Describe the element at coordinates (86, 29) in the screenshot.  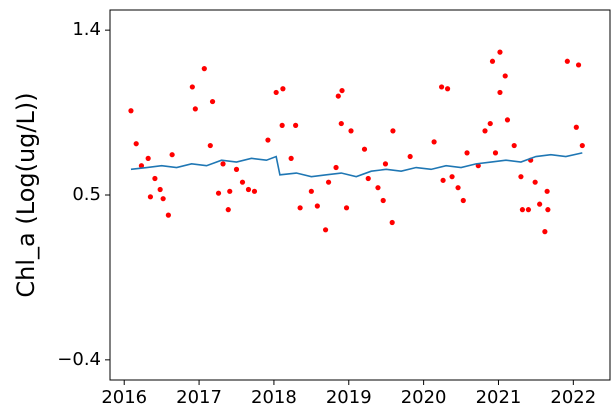
I see `y-tick-label: 1.4` at that location.